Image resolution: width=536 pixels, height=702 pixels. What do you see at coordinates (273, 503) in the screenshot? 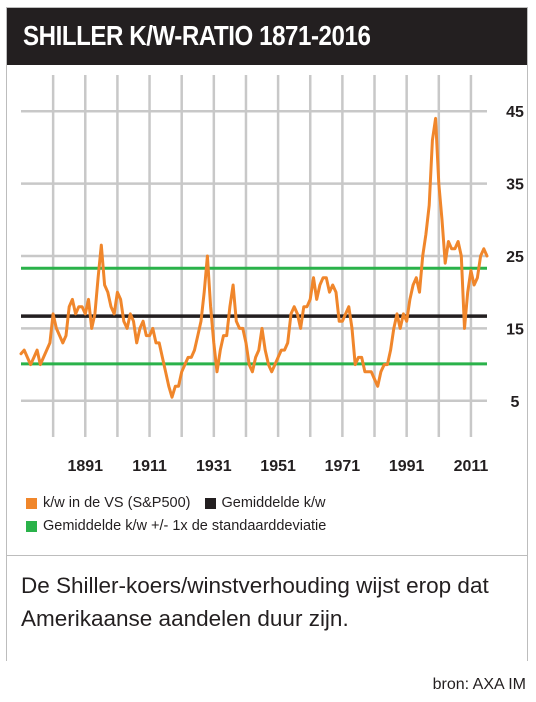
I see `legend-label-mean: Gemiddelde k/w` at bounding box center [273, 503].